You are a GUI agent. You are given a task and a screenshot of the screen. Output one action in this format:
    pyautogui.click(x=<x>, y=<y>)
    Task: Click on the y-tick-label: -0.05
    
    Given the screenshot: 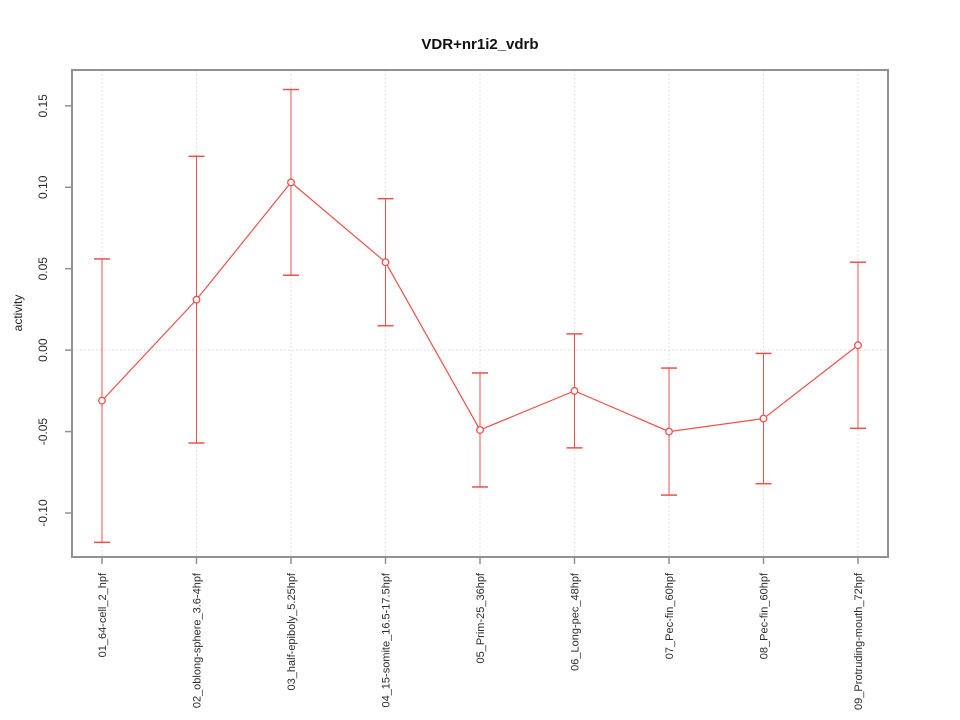 What is the action you would take?
    pyautogui.click(x=43, y=432)
    